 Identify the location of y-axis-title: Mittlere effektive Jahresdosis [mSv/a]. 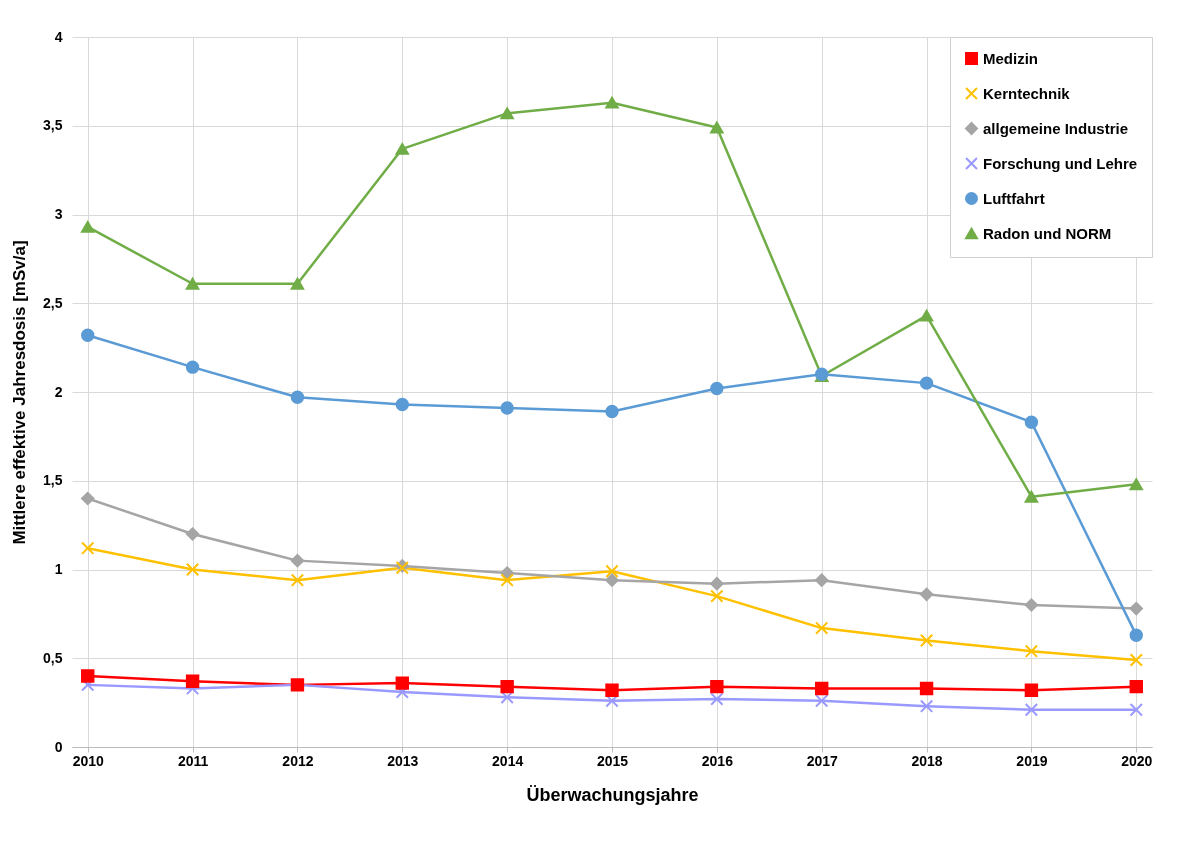
(20, 392).